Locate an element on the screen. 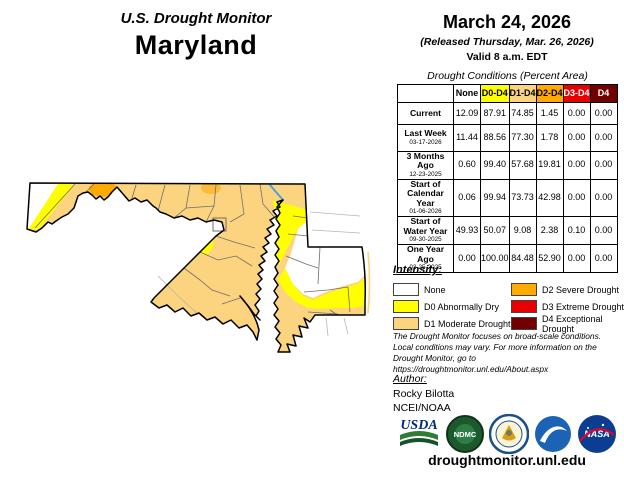 This screenshot has height=483, width=624. percent-value: 100.00 is located at coordinates (495, 258).